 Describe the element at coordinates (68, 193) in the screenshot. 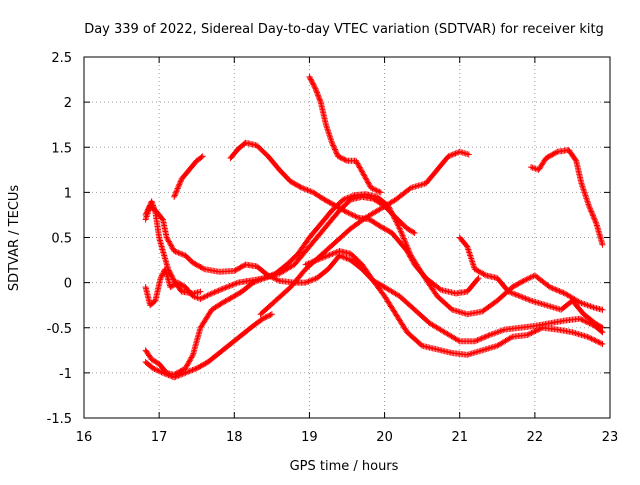

I see `y-tick-label: 1` at that location.